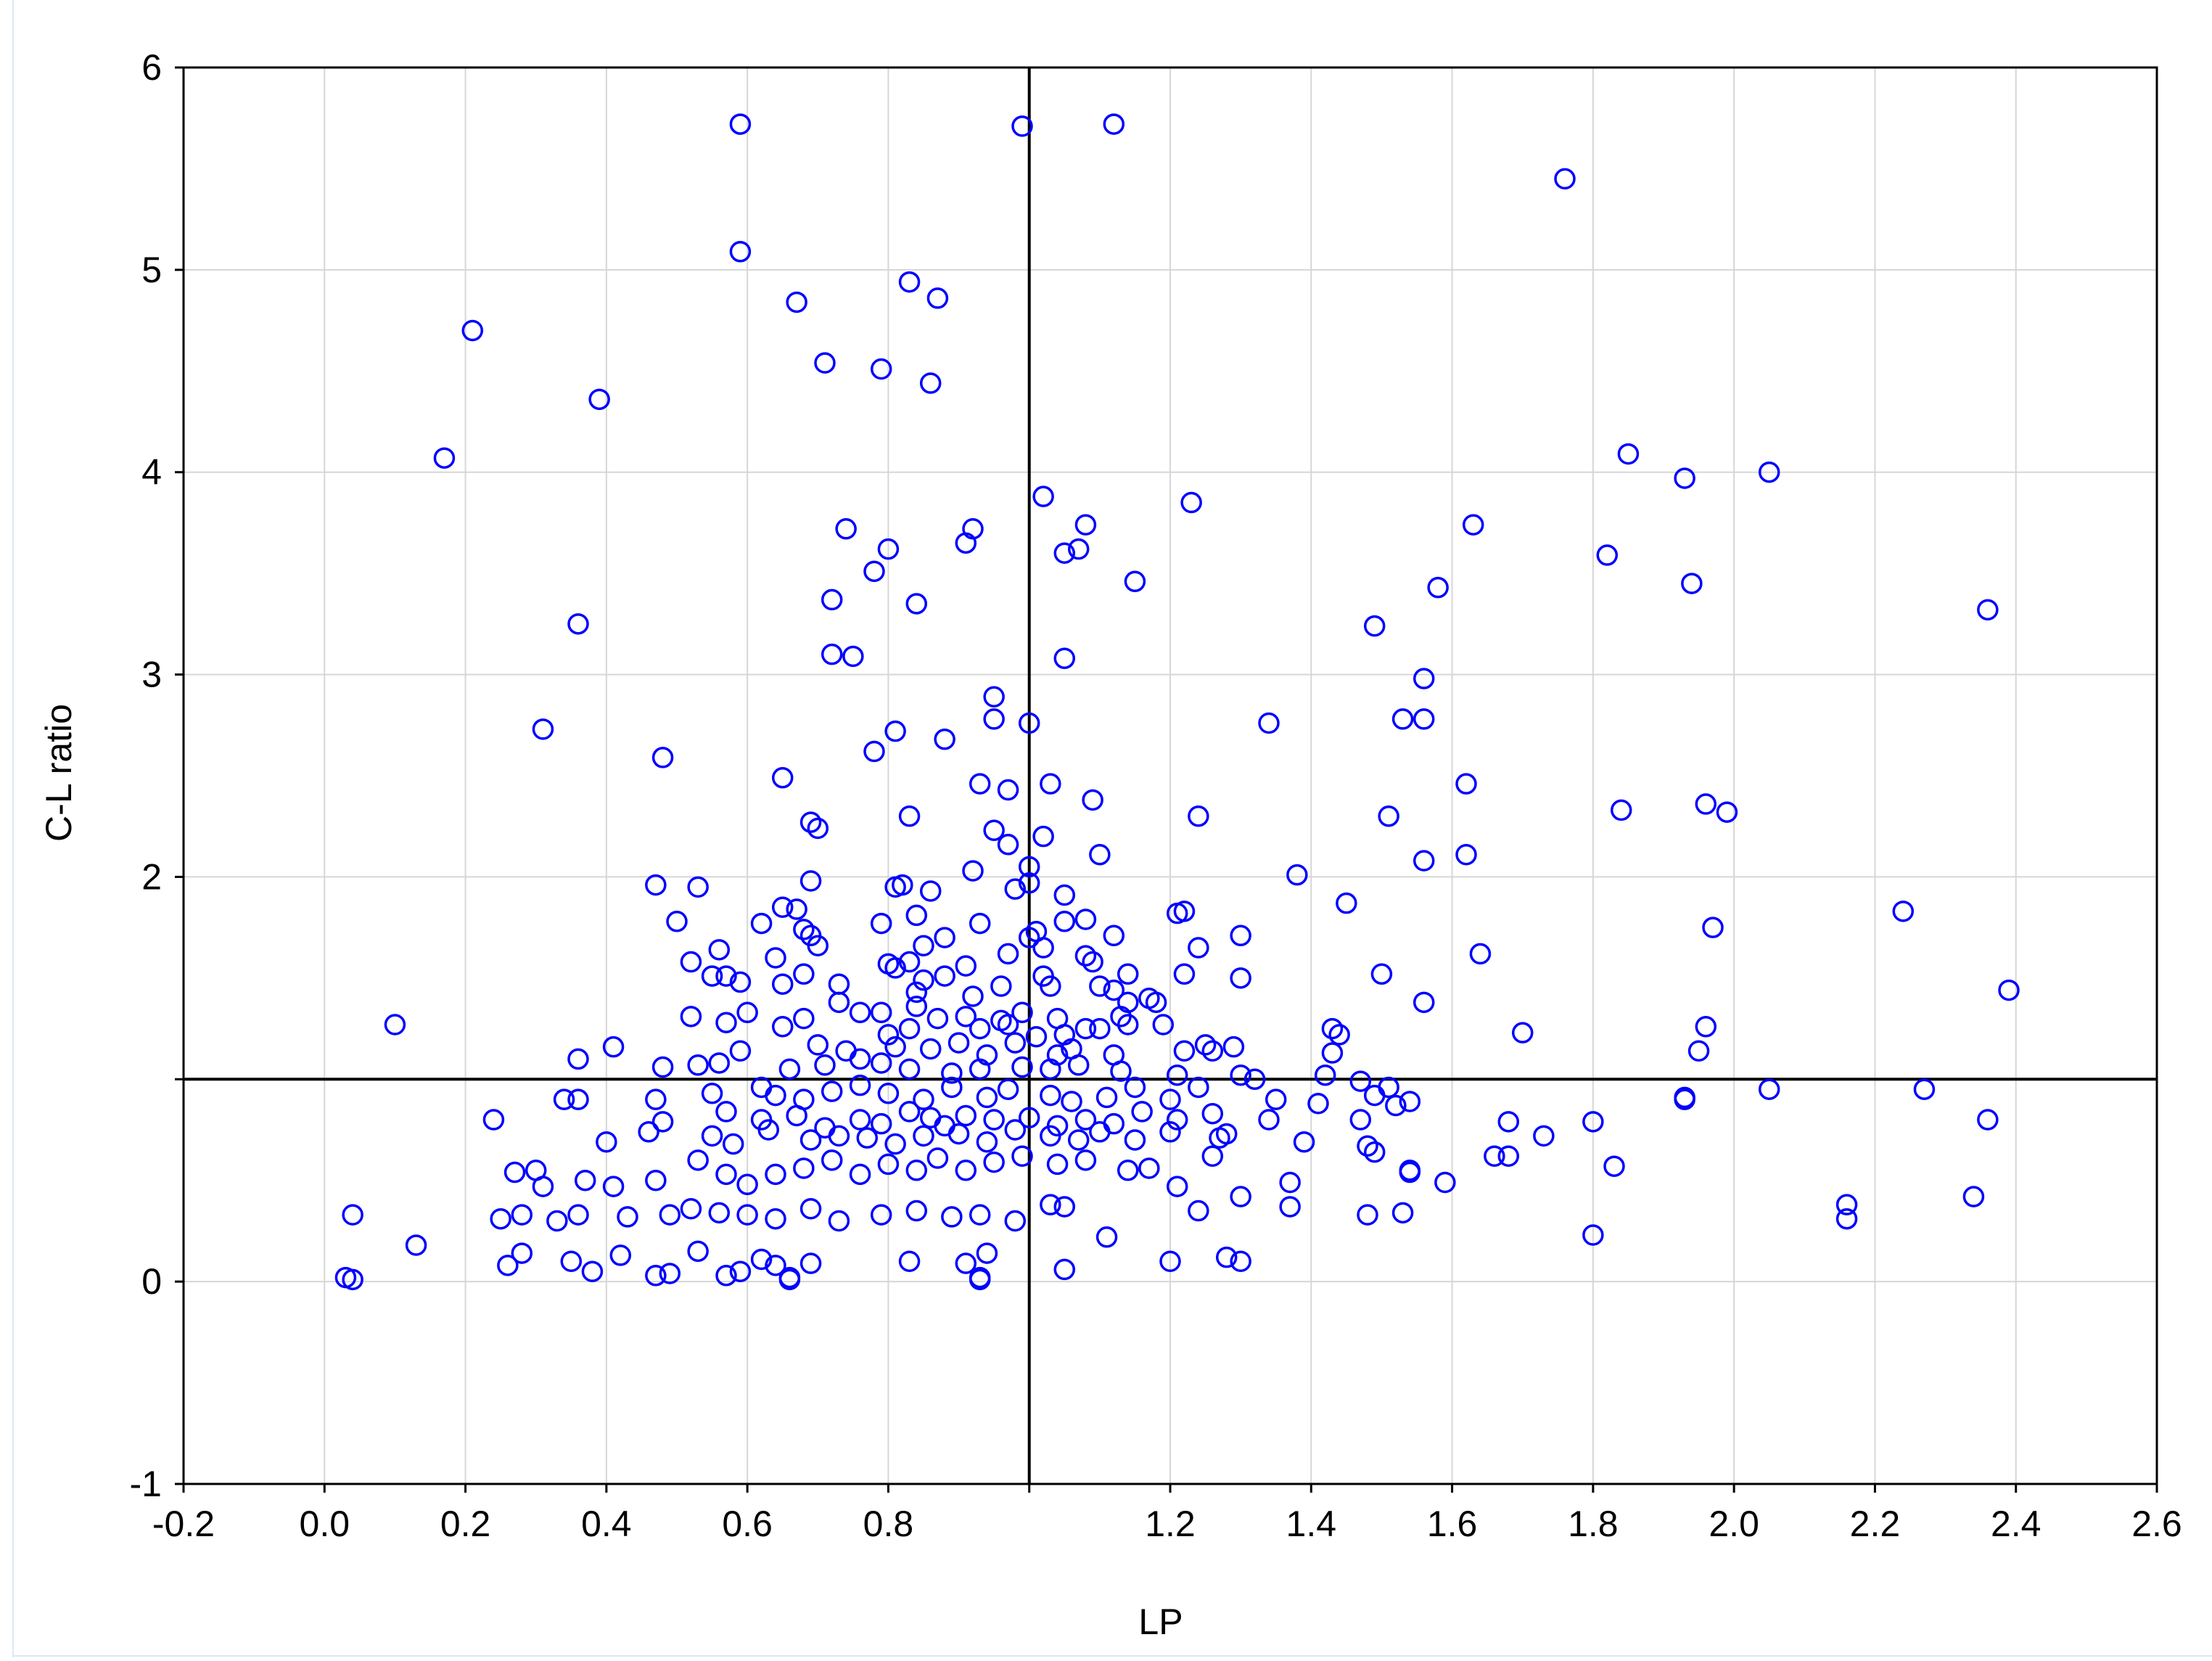  What do you see at coordinates (606, 1524) in the screenshot?
I see `x-tick-label: 0.4` at bounding box center [606, 1524].